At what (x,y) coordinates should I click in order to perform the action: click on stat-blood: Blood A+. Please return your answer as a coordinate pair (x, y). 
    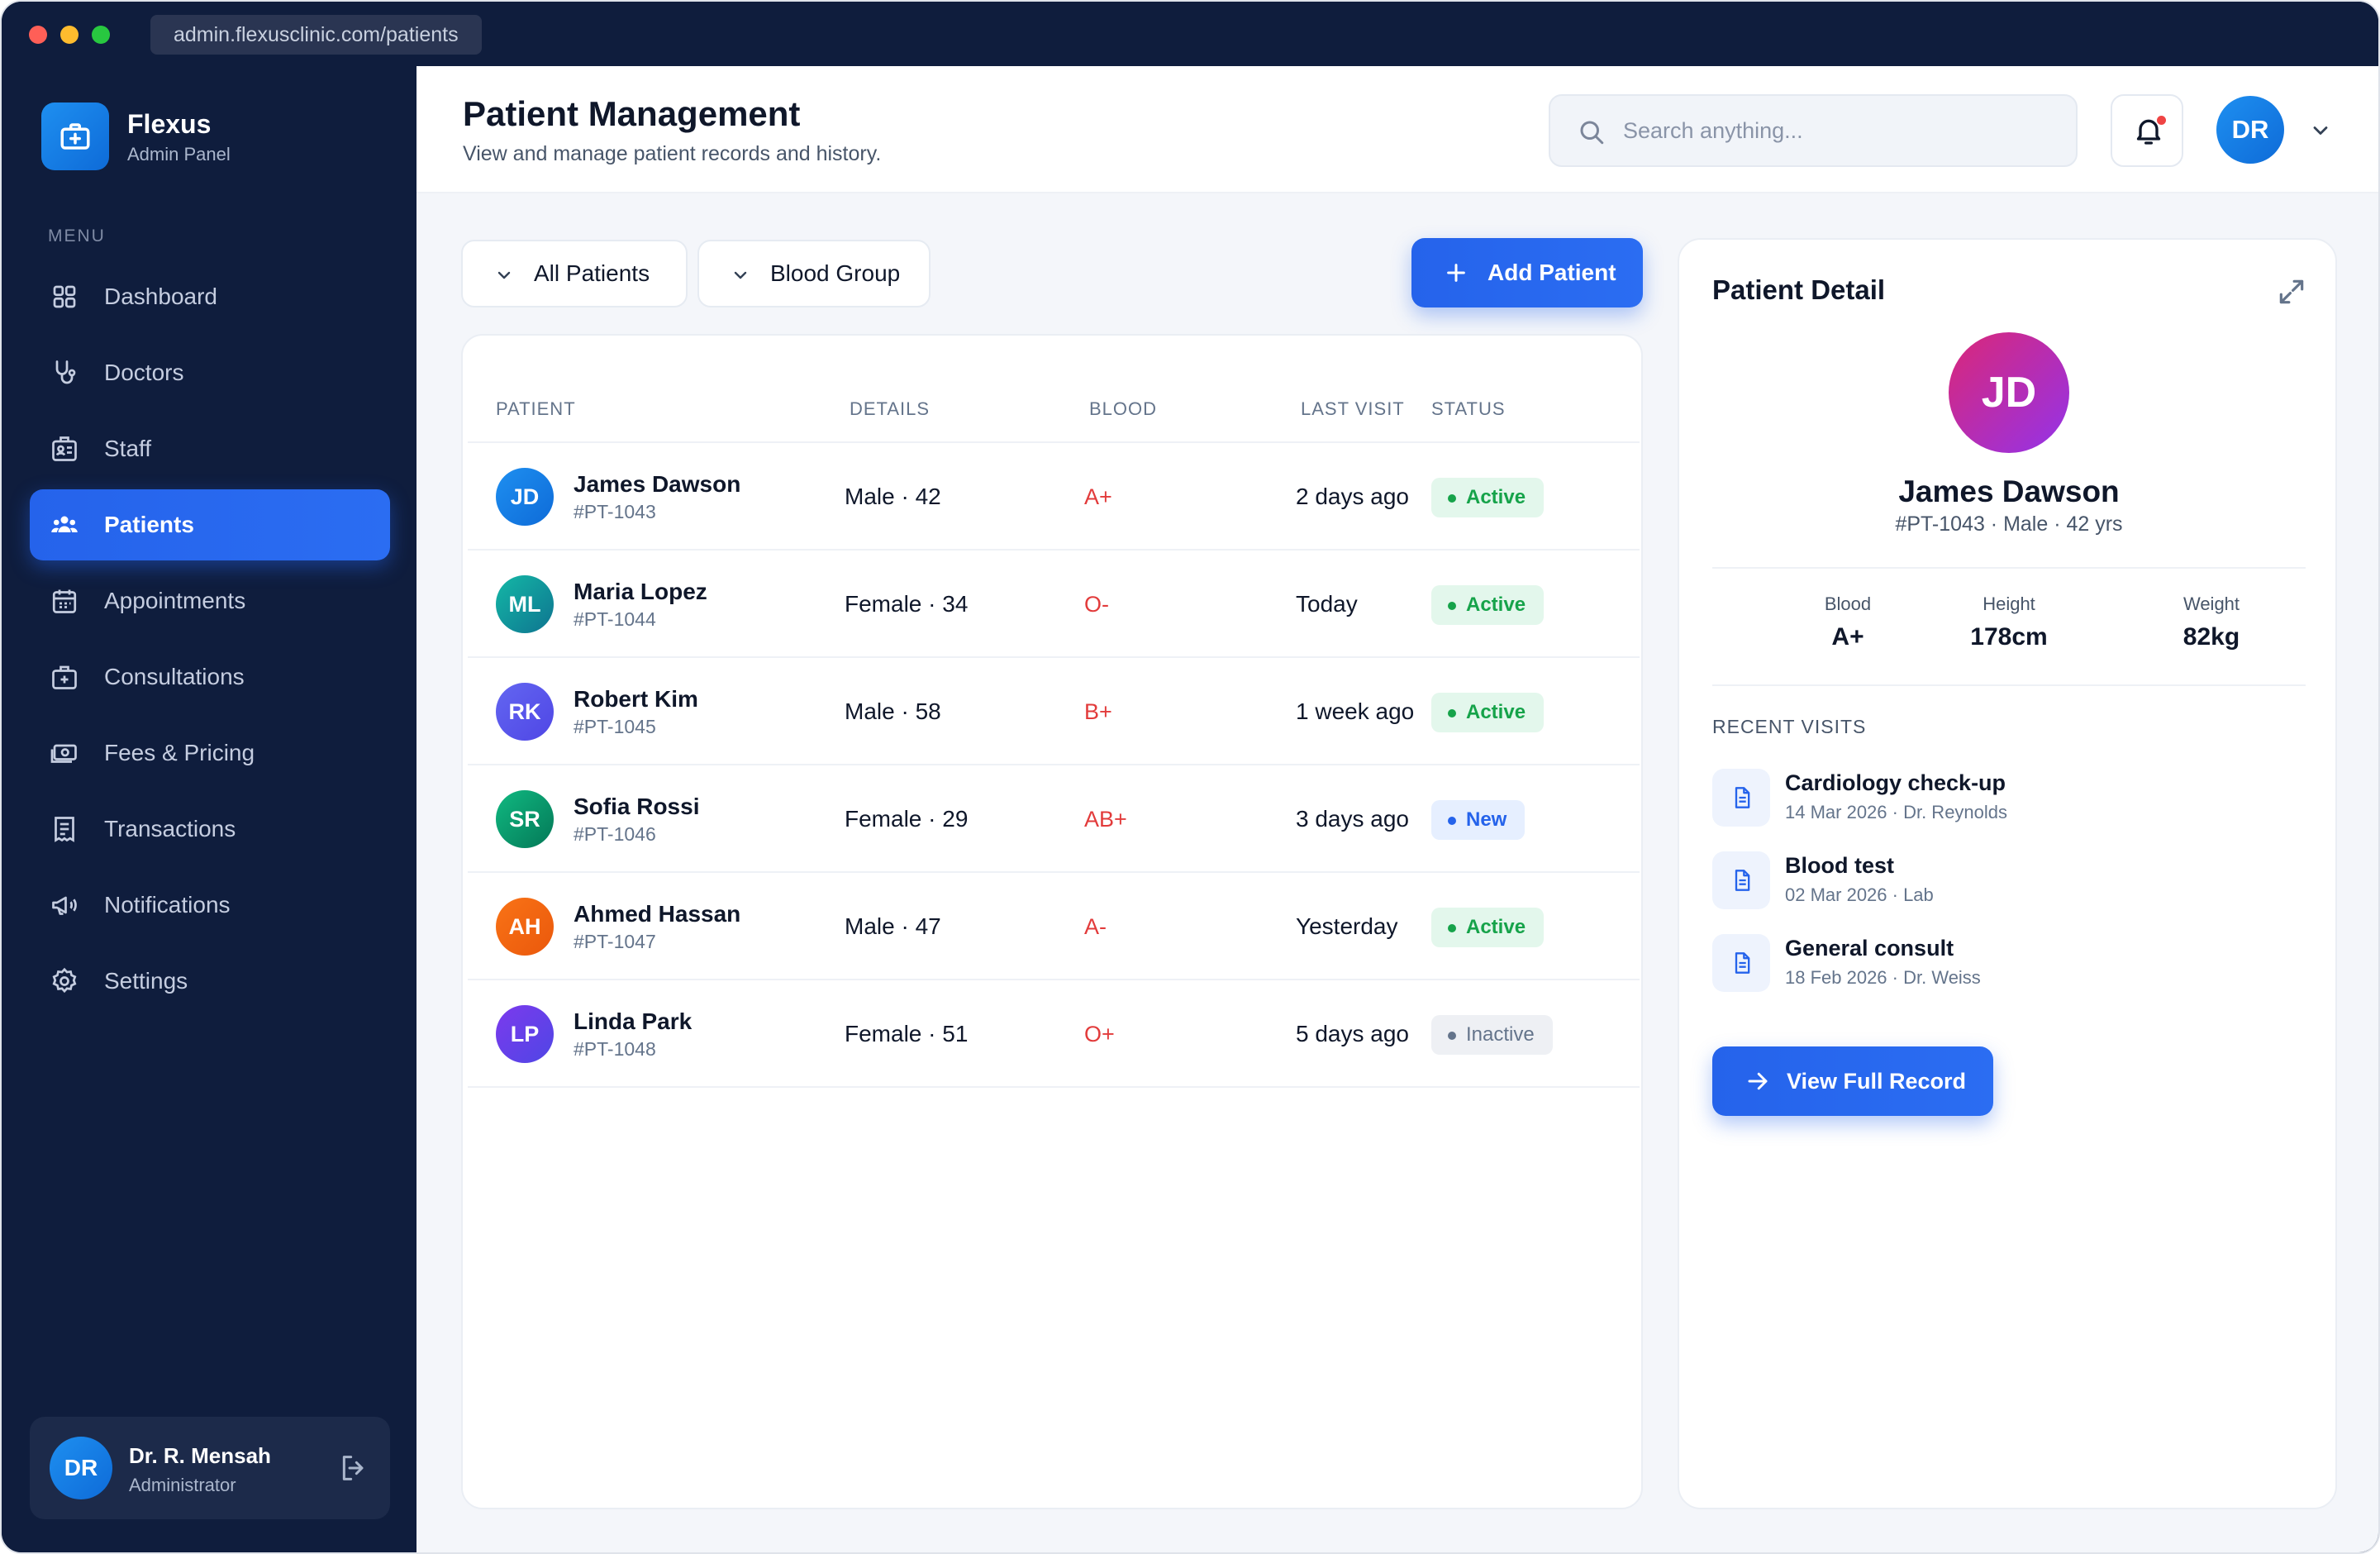
    Looking at the image, I should click on (1848, 622).